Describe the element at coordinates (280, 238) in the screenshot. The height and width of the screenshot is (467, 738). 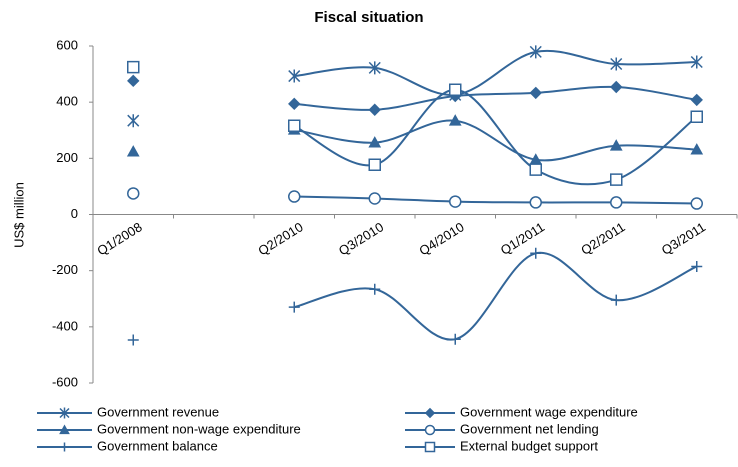
I see `x-tick-label: Q2/2010` at that location.